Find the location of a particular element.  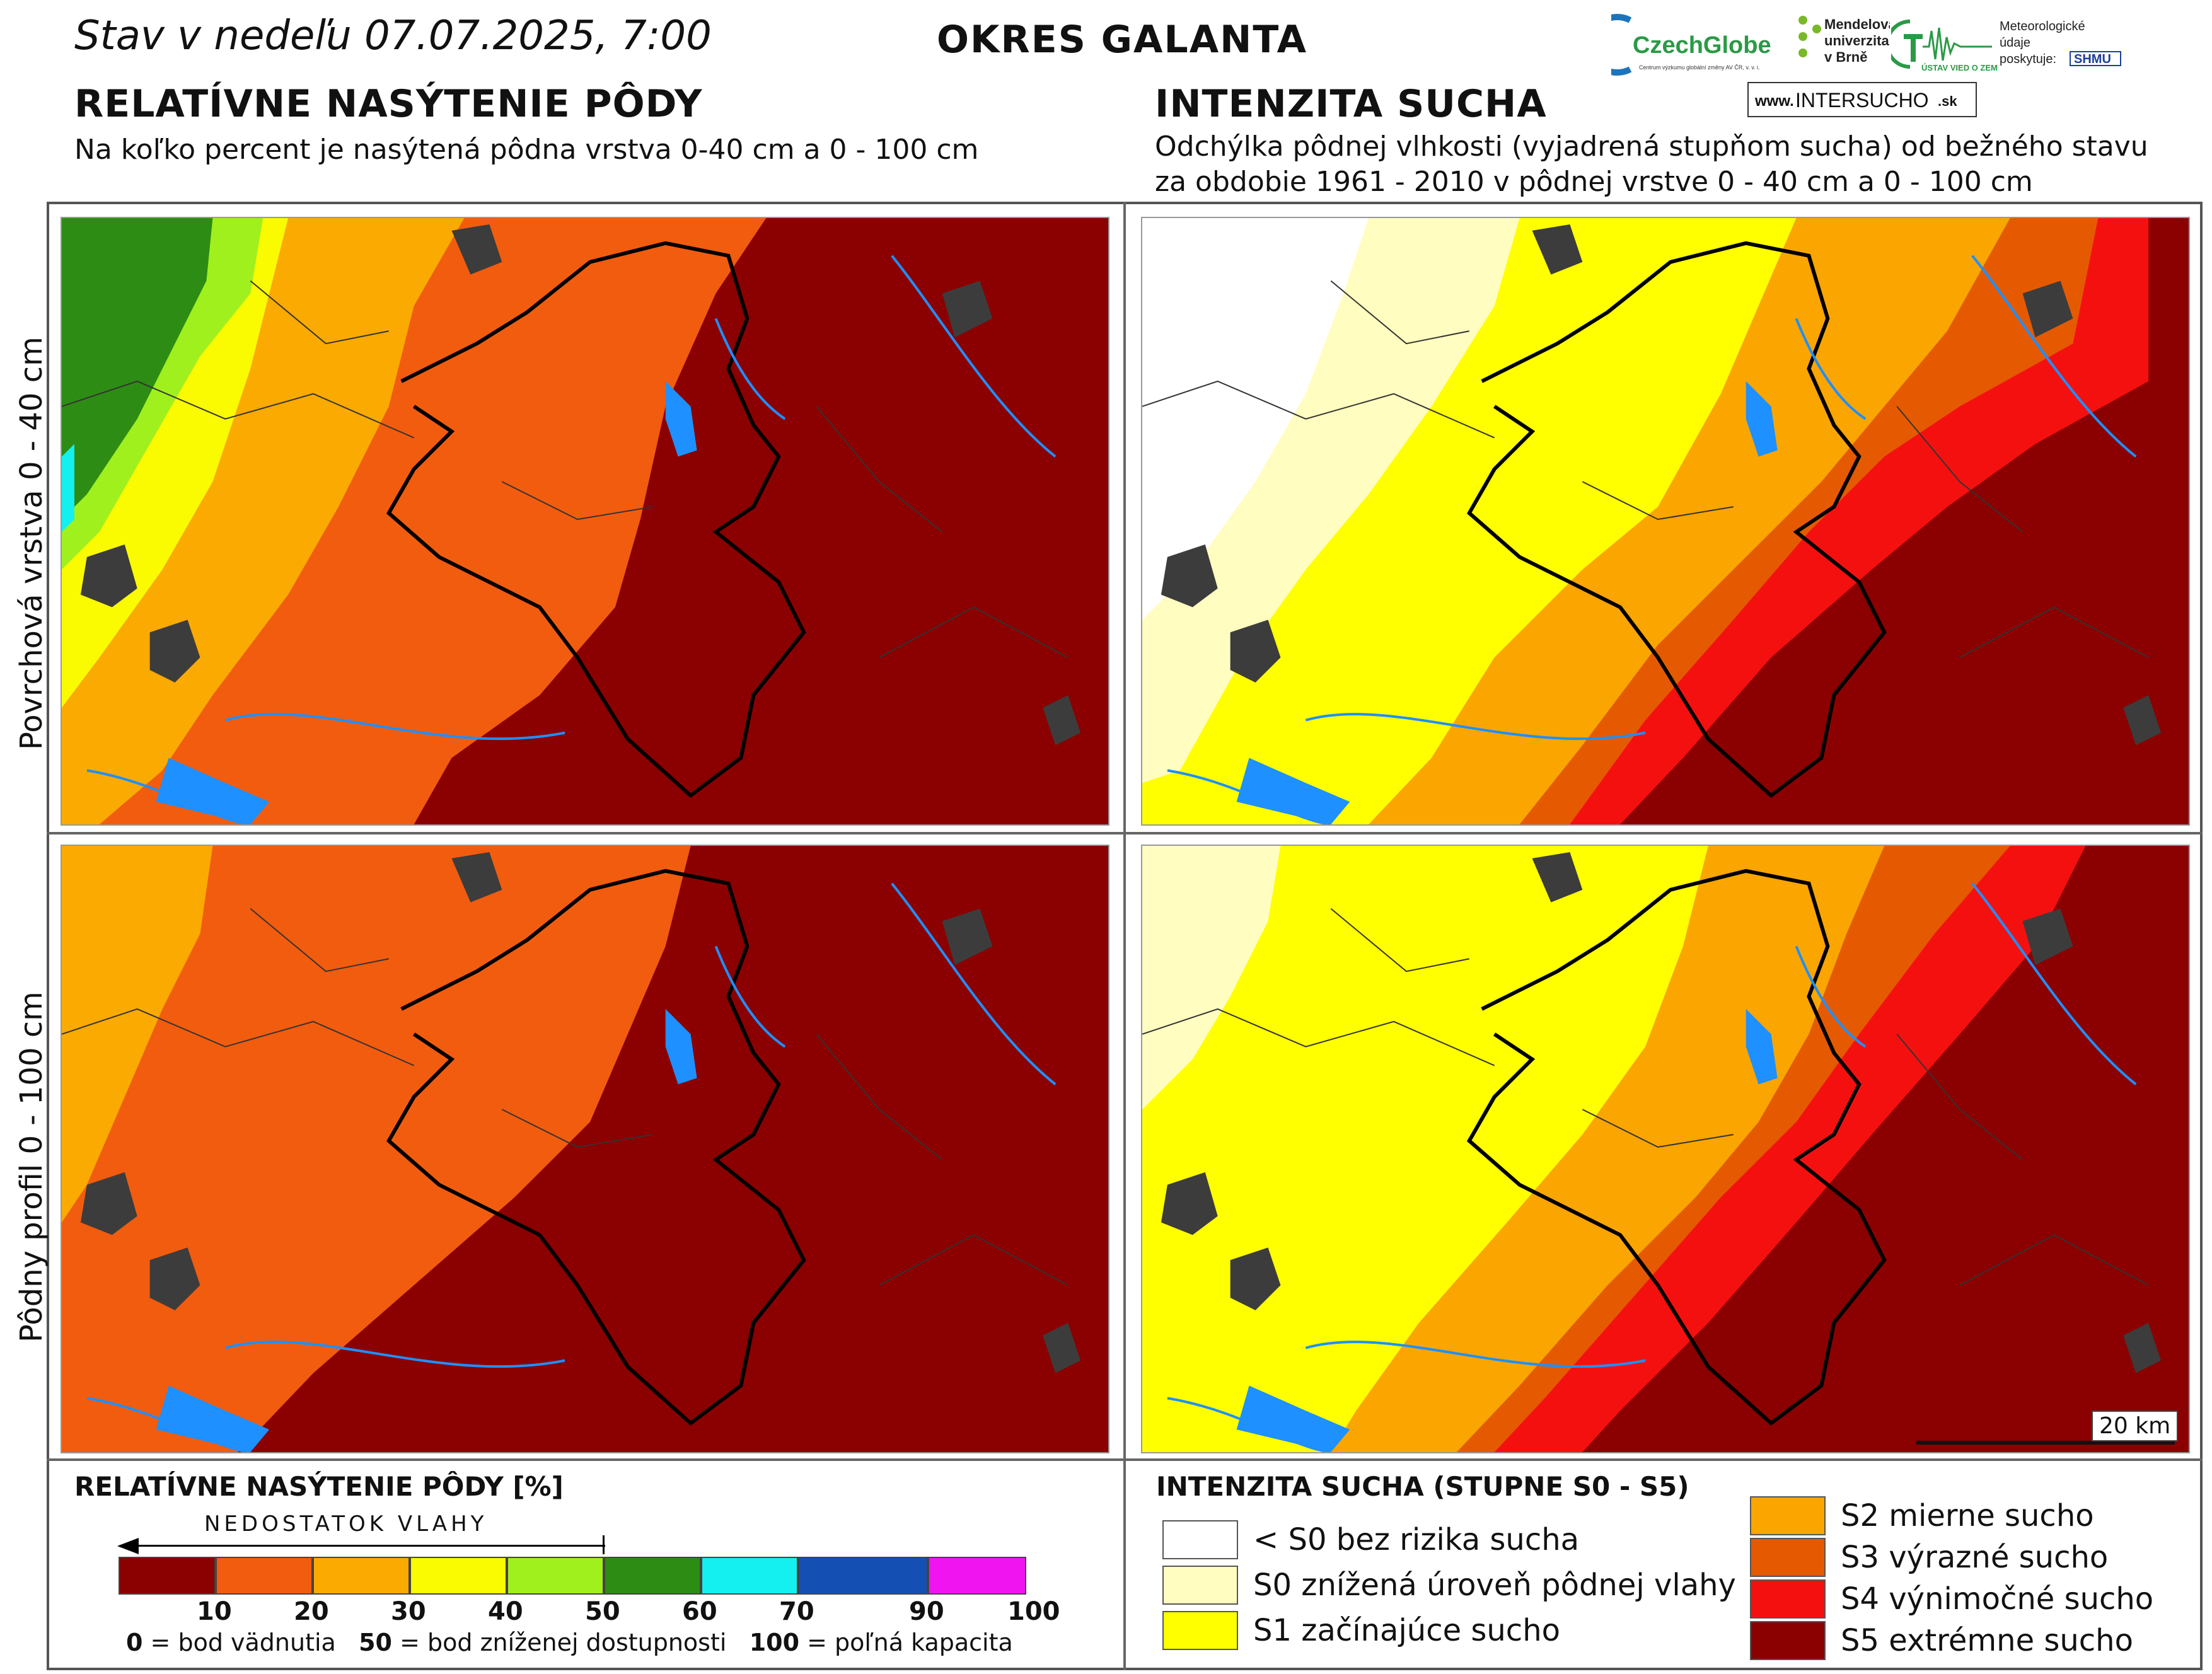

status-prefix: Stav v nedeľu is located at coordinates (213, 36).